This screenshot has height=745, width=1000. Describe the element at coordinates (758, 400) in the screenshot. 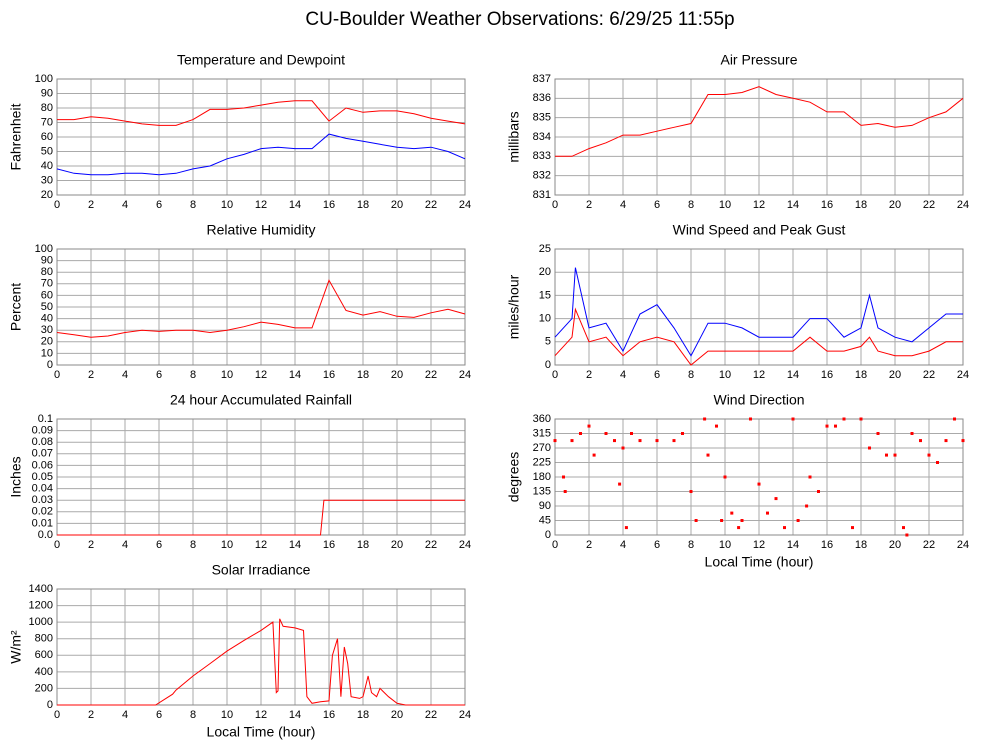

I see `chart-title: Wind Direction` at that location.